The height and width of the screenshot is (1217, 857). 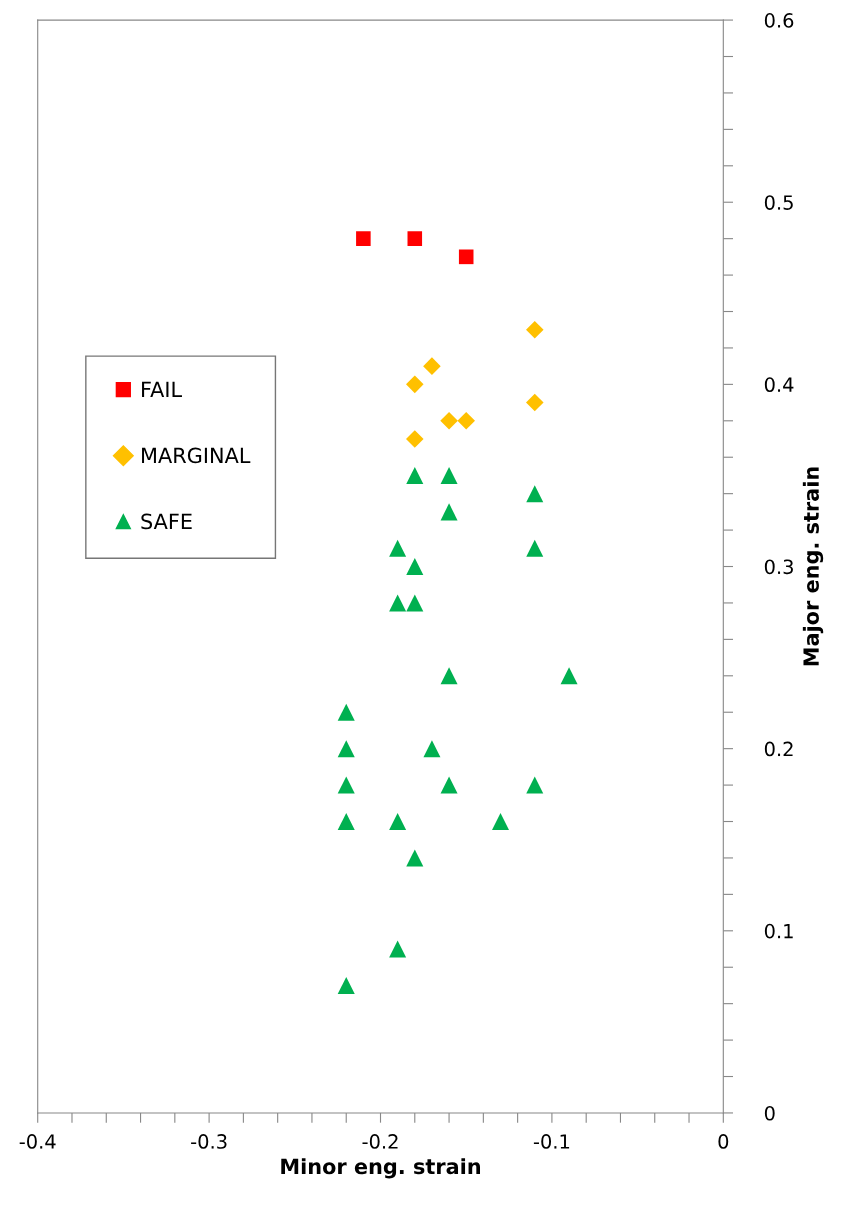 I want to click on y-tick-label: 0.2, so click(x=778, y=749).